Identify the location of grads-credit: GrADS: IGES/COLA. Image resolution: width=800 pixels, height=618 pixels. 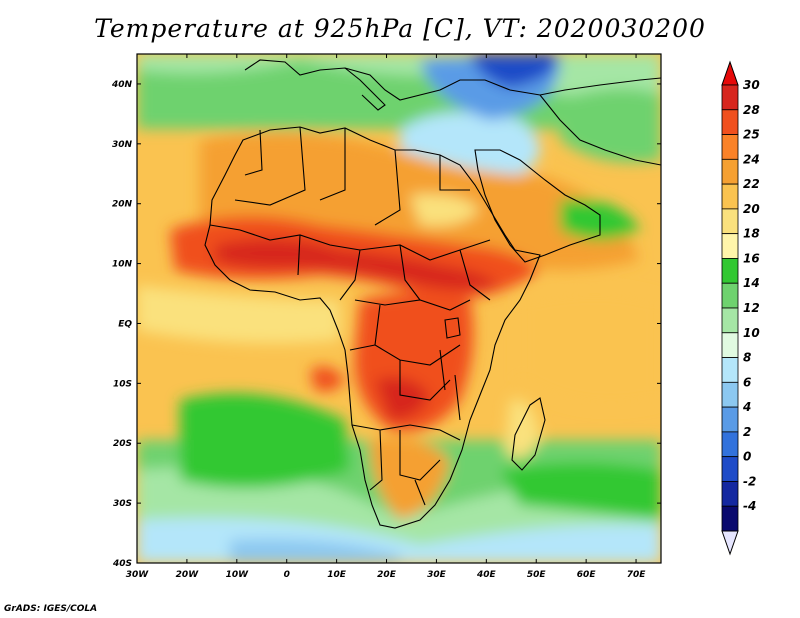
(51, 609).